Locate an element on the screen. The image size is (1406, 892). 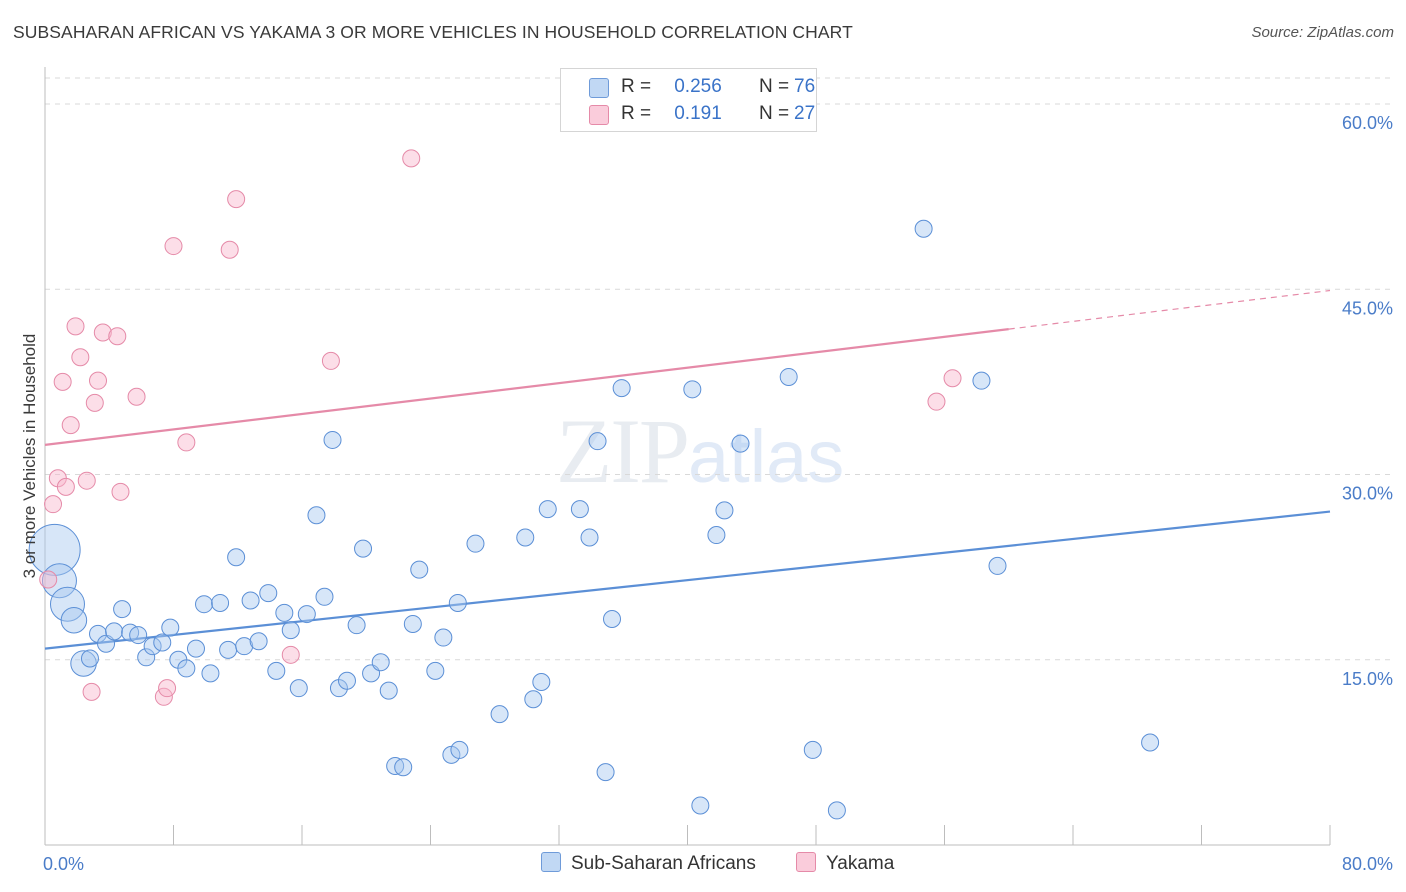
legend-r-value: 0.191 is located at coordinates (698, 113).